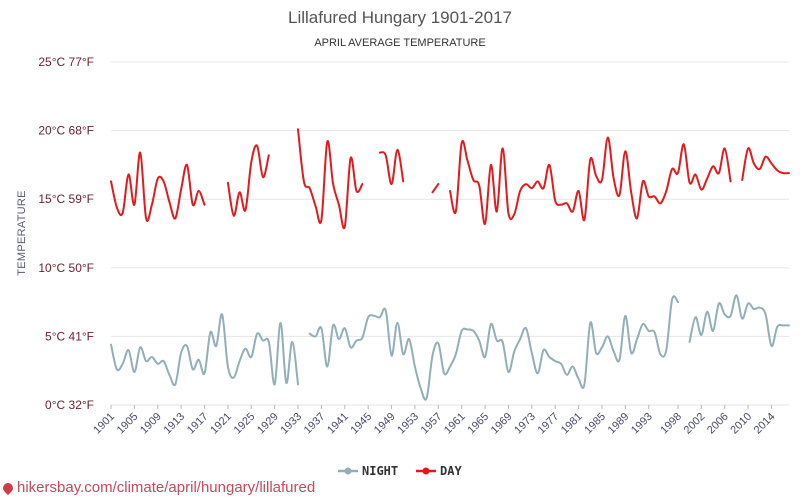 This screenshot has height=500, width=800. Describe the element at coordinates (380, 471) in the screenshot. I see `legend-night-label: NIGHT` at that location.